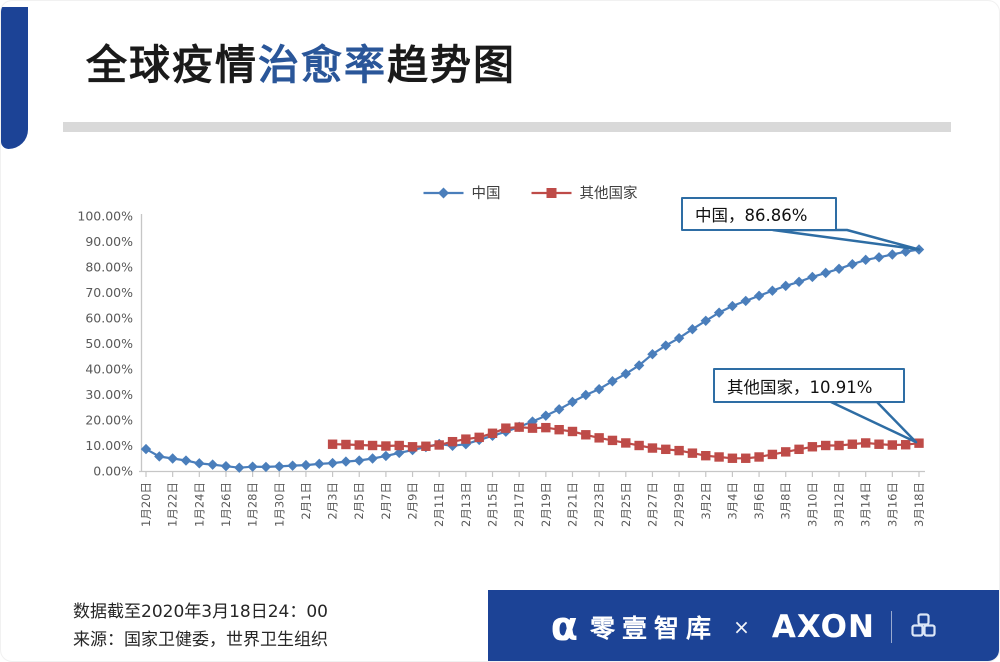 Image resolution: width=1000 pixels, height=662 pixels. What do you see at coordinates (786, 501) in the screenshot?
I see `svg-text: 3月8日` at bounding box center [786, 501].